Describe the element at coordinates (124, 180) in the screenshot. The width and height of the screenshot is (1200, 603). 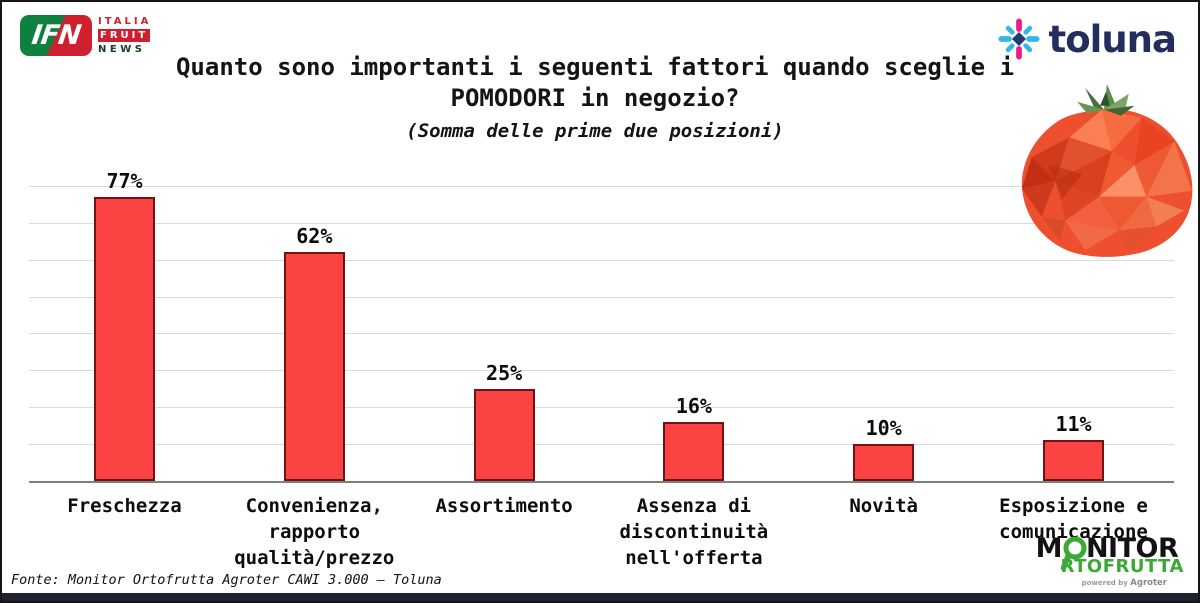
I see `bar-value-label: 77%` at that location.